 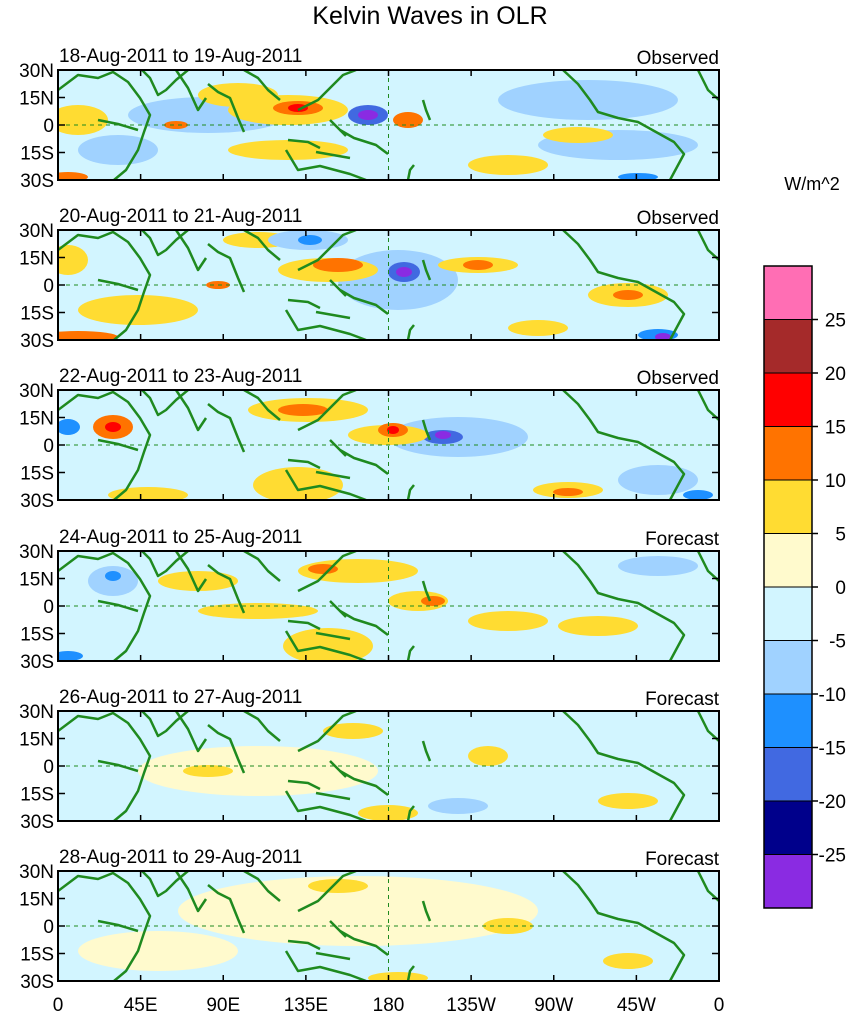 I want to click on longitude-axis: 0 45E 90E 135E 180 135W 90W 45W 0, so click(x=389, y=1005).